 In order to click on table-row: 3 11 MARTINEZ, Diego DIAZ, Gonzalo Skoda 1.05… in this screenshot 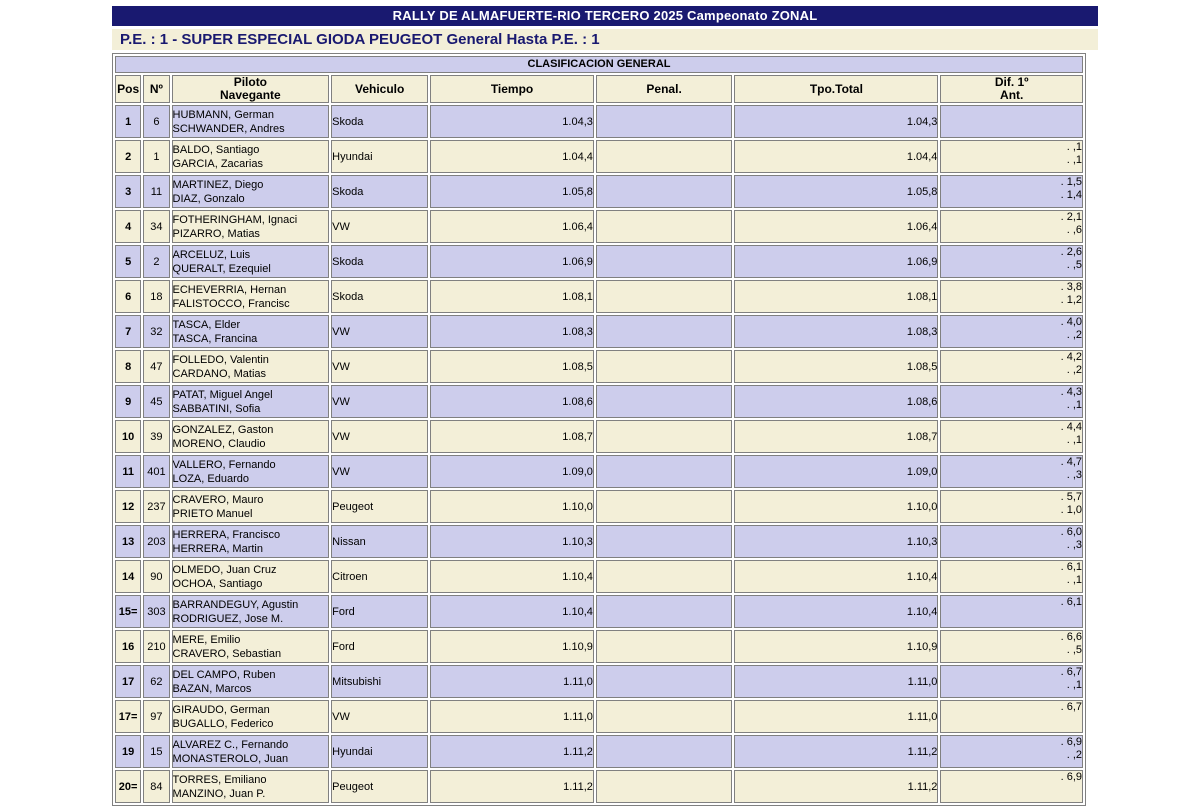, I will do `click(599, 191)`.